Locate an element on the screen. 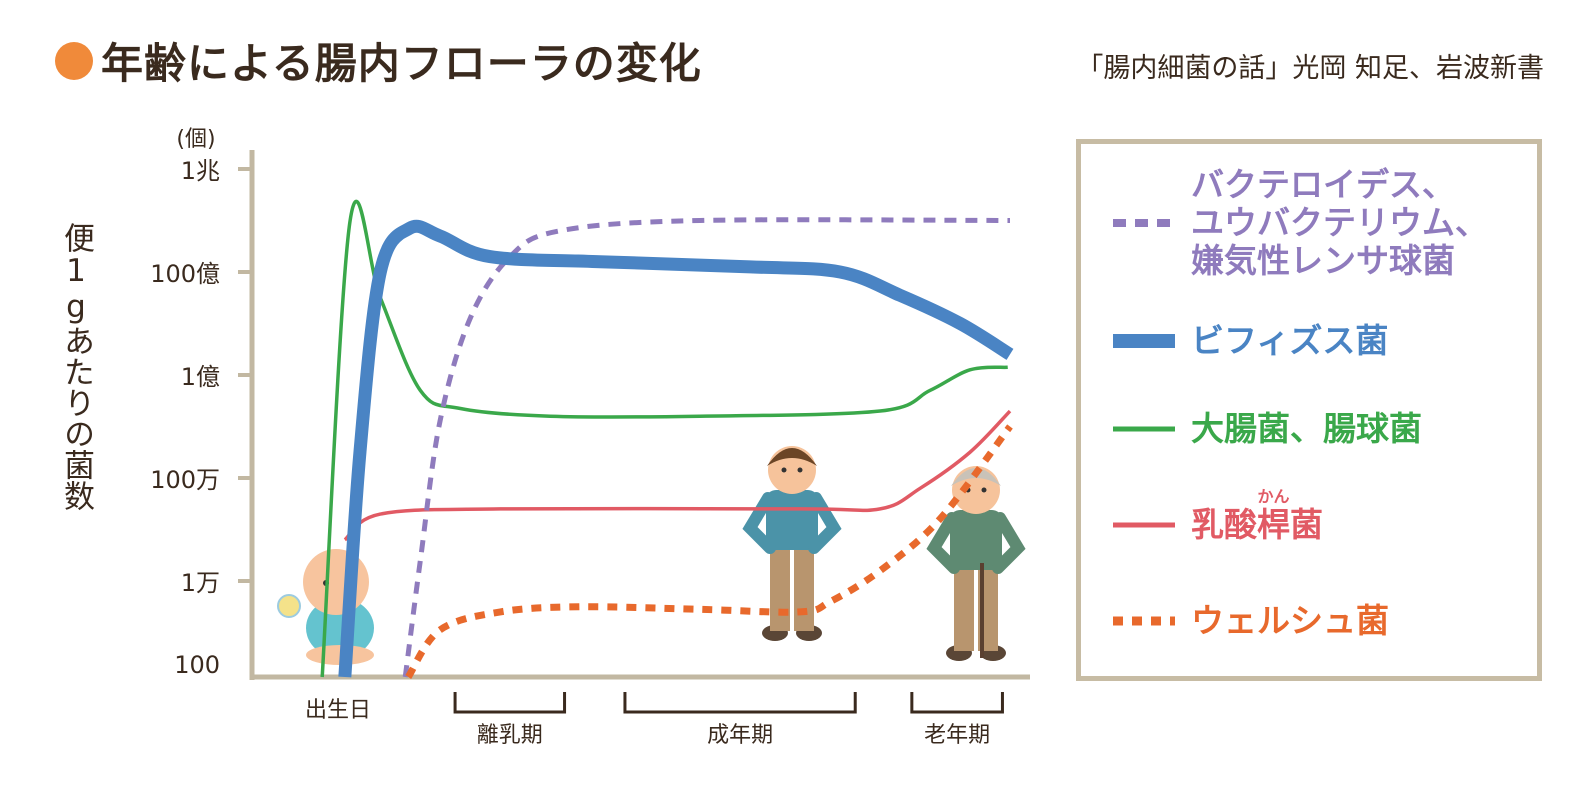  baby-head is located at coordinates (336, 582).